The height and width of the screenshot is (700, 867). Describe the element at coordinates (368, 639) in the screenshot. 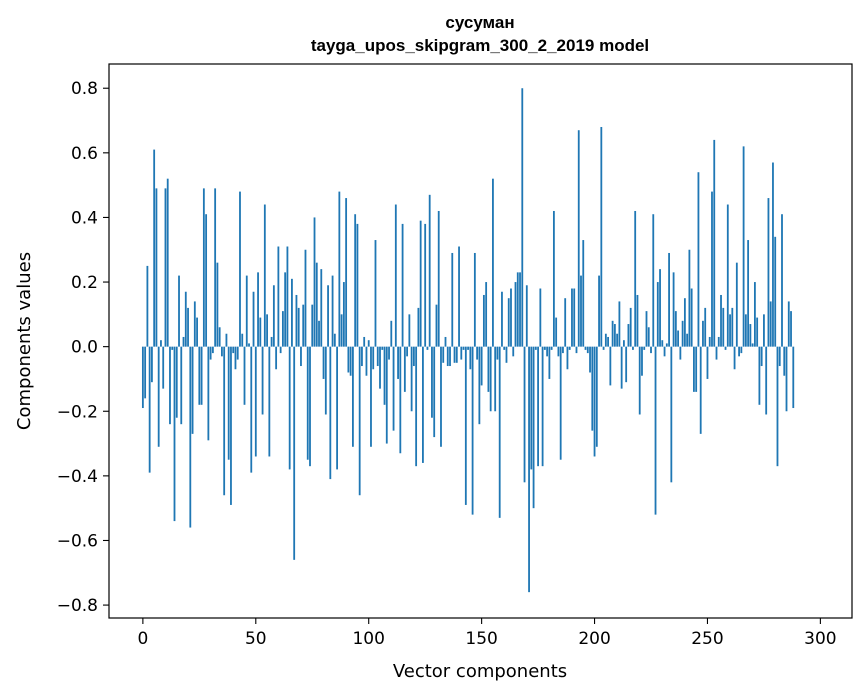

I see `x-tick-label: 100` at that location.